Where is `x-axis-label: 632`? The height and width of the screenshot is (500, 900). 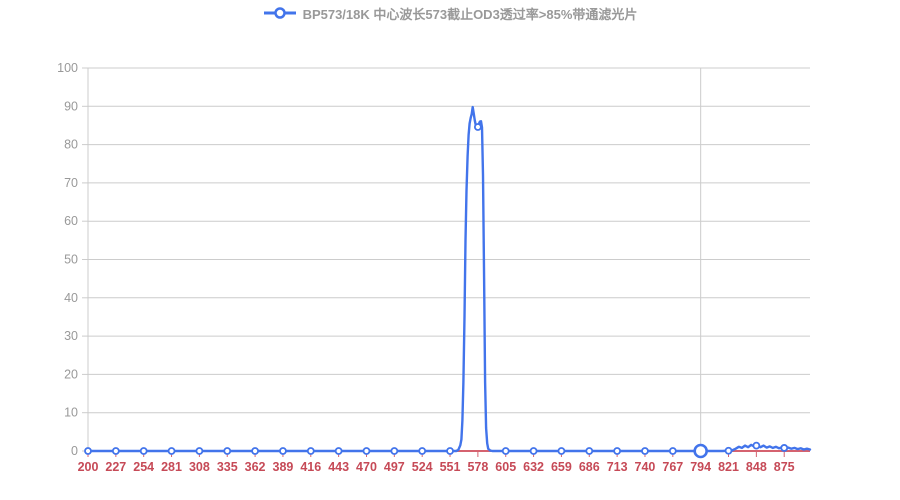 x-axis-label: 632 is located at coordinates (533, 467).